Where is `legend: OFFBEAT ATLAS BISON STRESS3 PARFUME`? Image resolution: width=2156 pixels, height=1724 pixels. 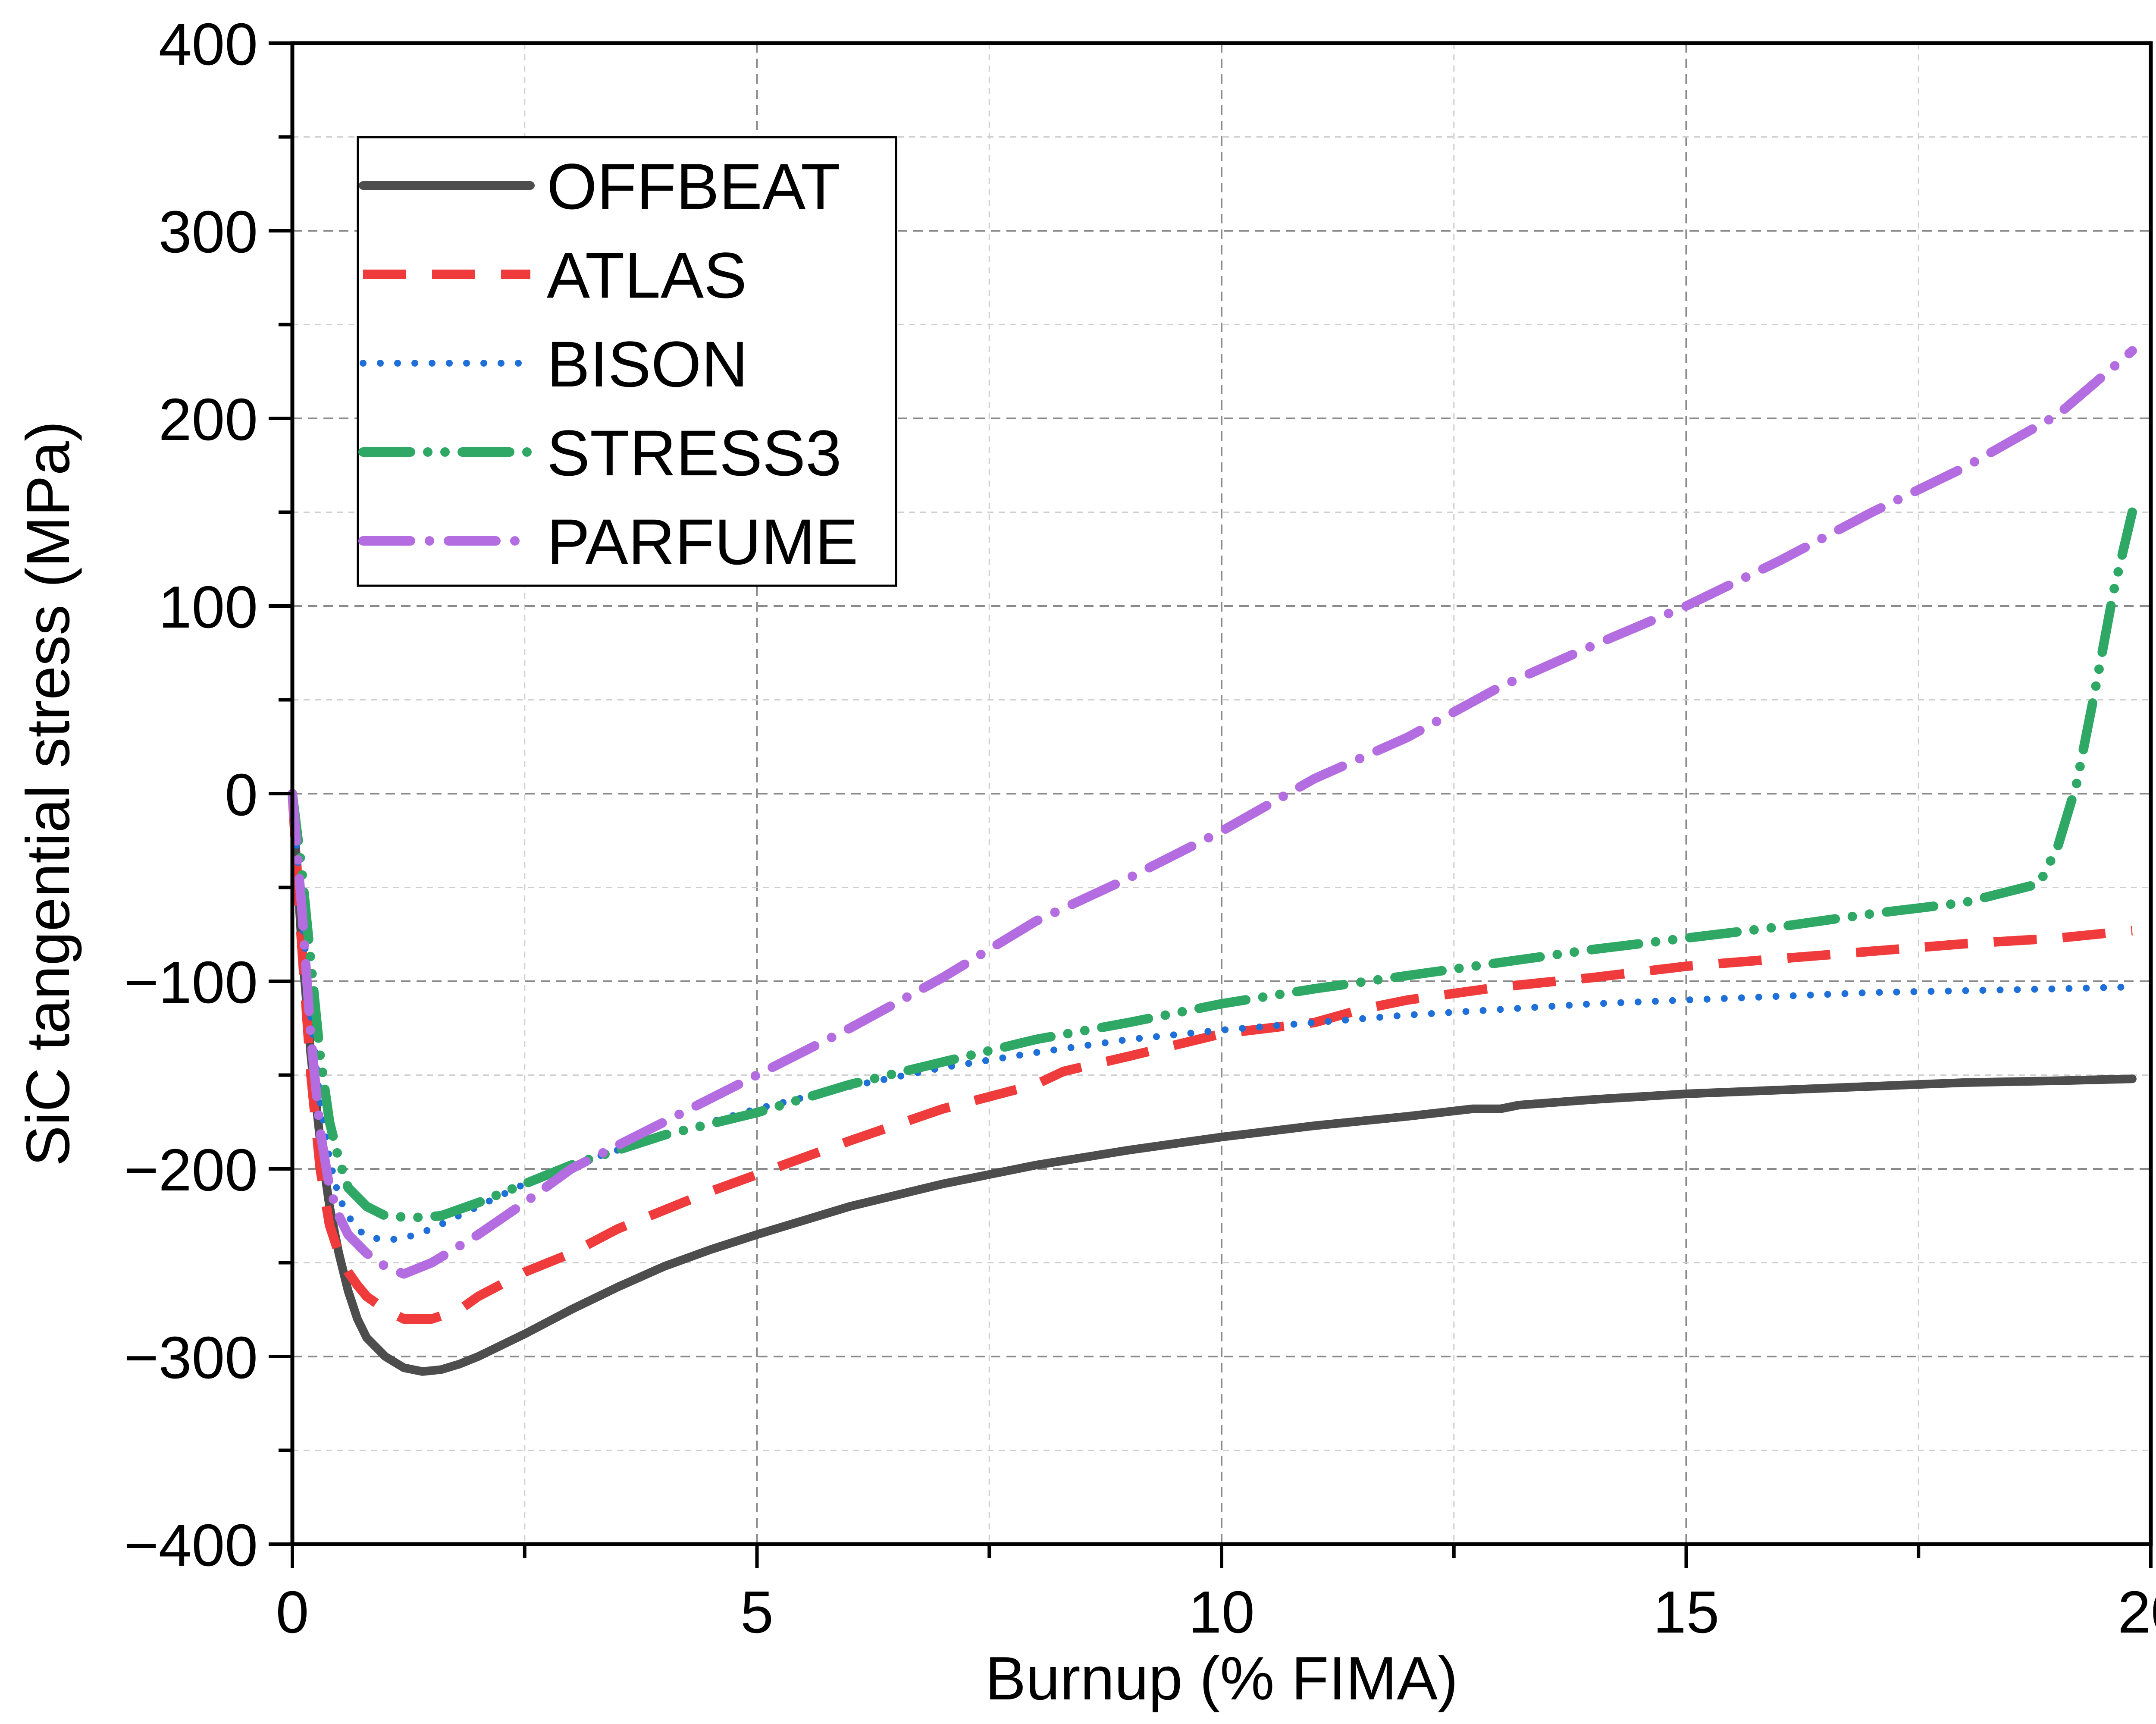 legend: OFFBEAT ATLAS BISON STRESS3 PARFUME is located at coordinates (627, 362).